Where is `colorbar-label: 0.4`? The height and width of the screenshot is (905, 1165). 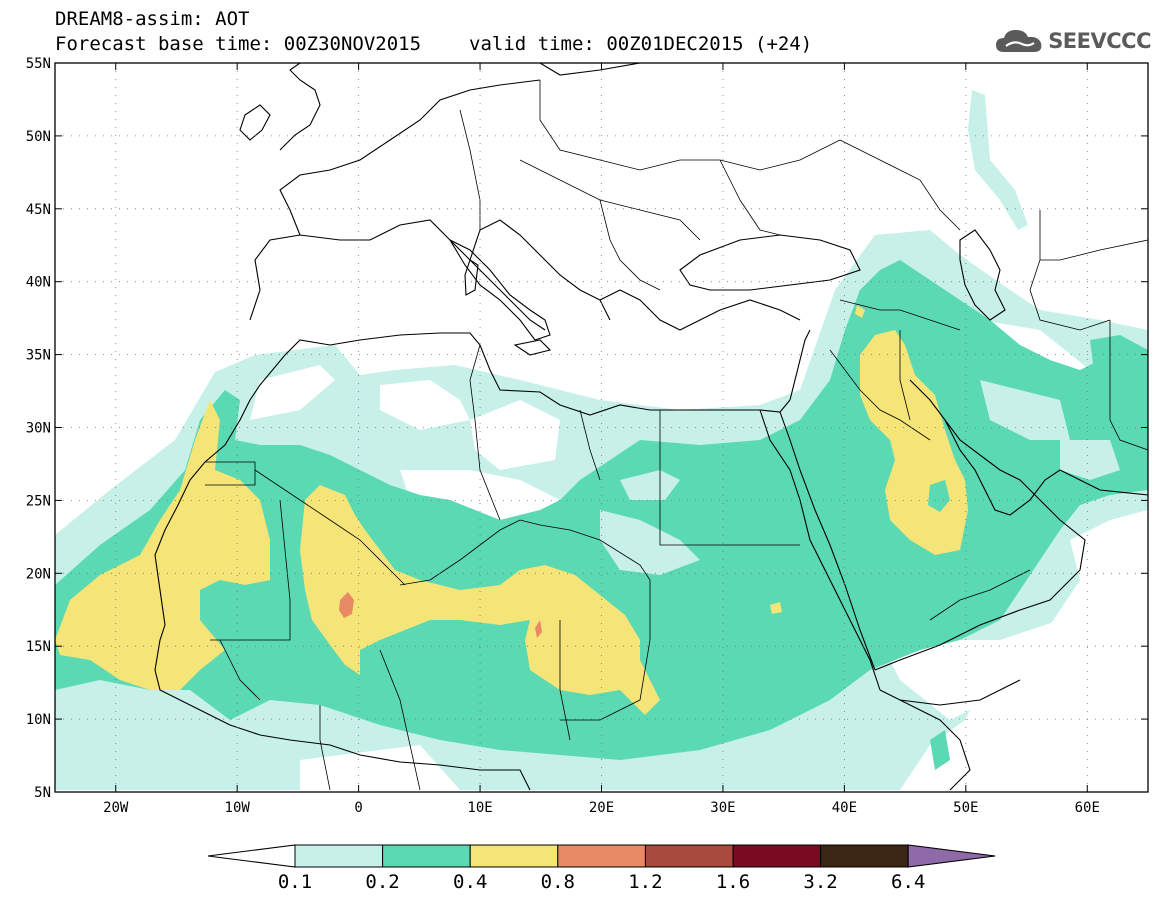
colorbar-label: 0.4 is located at coordinates (470, 882).